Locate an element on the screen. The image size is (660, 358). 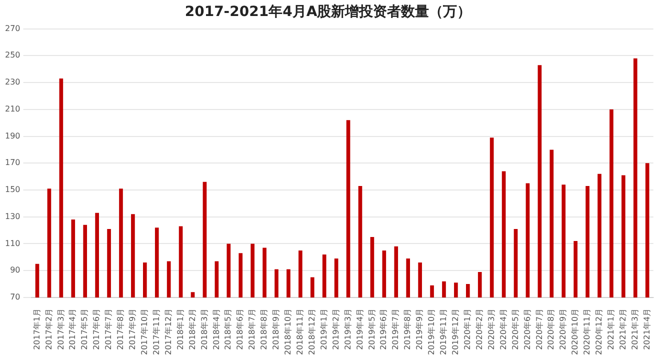
x-tick-label: 2019年7月 is located at coordinates (395, 329).